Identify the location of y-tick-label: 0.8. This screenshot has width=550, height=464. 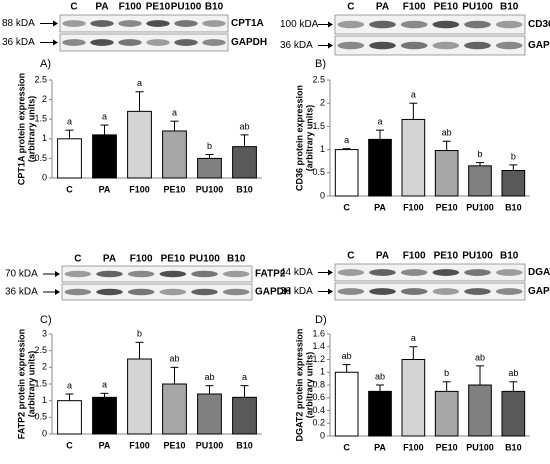
(318, 384).